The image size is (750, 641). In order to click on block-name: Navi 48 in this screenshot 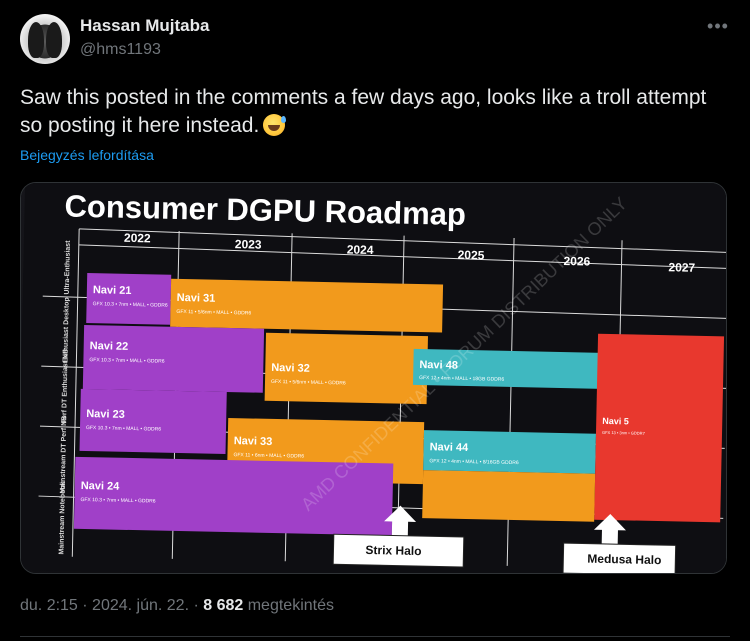, I will do `click(438, 365)`.